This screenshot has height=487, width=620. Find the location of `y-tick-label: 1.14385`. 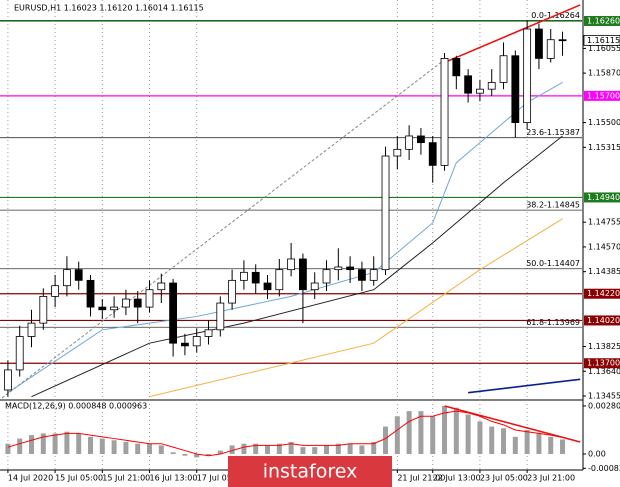

y-tick-label: 1.14385 is located at coordinates (604, 271).